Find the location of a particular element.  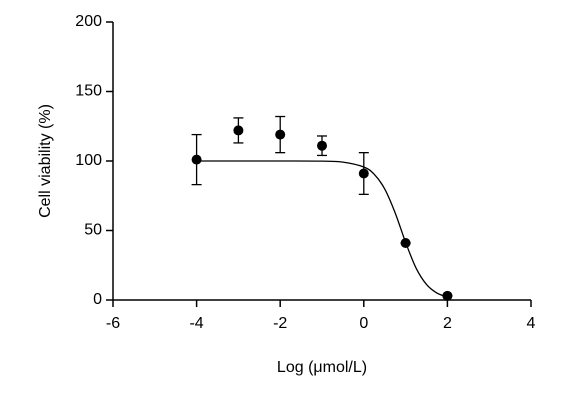

x-tick-label: -4 is located at coordinates (196, 323).